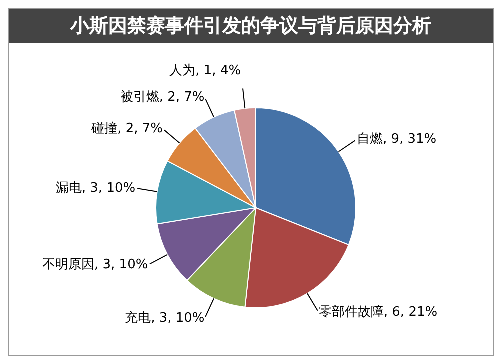 This screenshot has height=362, width=500. I want to click on chart-title: 小斯因禁赛事件引发的争议与背后原因分析, so click(251, 26).